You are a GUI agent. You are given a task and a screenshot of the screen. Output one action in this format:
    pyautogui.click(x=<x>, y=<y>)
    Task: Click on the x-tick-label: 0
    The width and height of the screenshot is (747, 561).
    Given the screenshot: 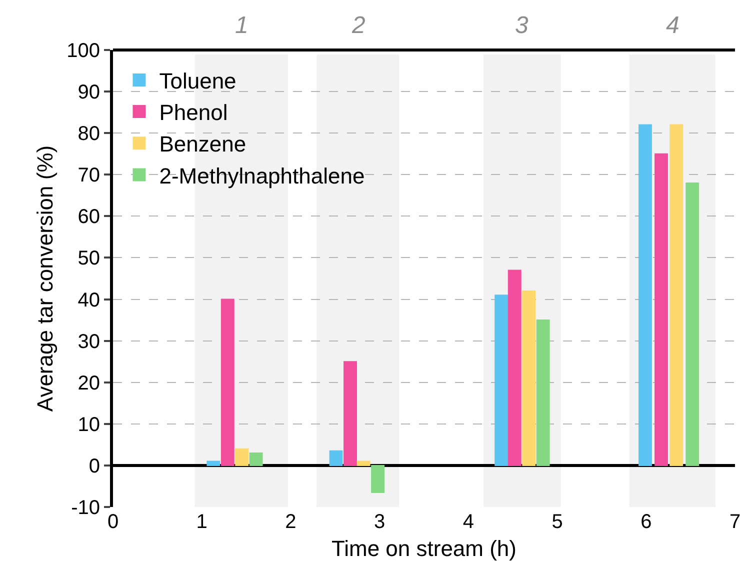 What is the action you would take?
    pyautogui.click(x=113, y=522)
    